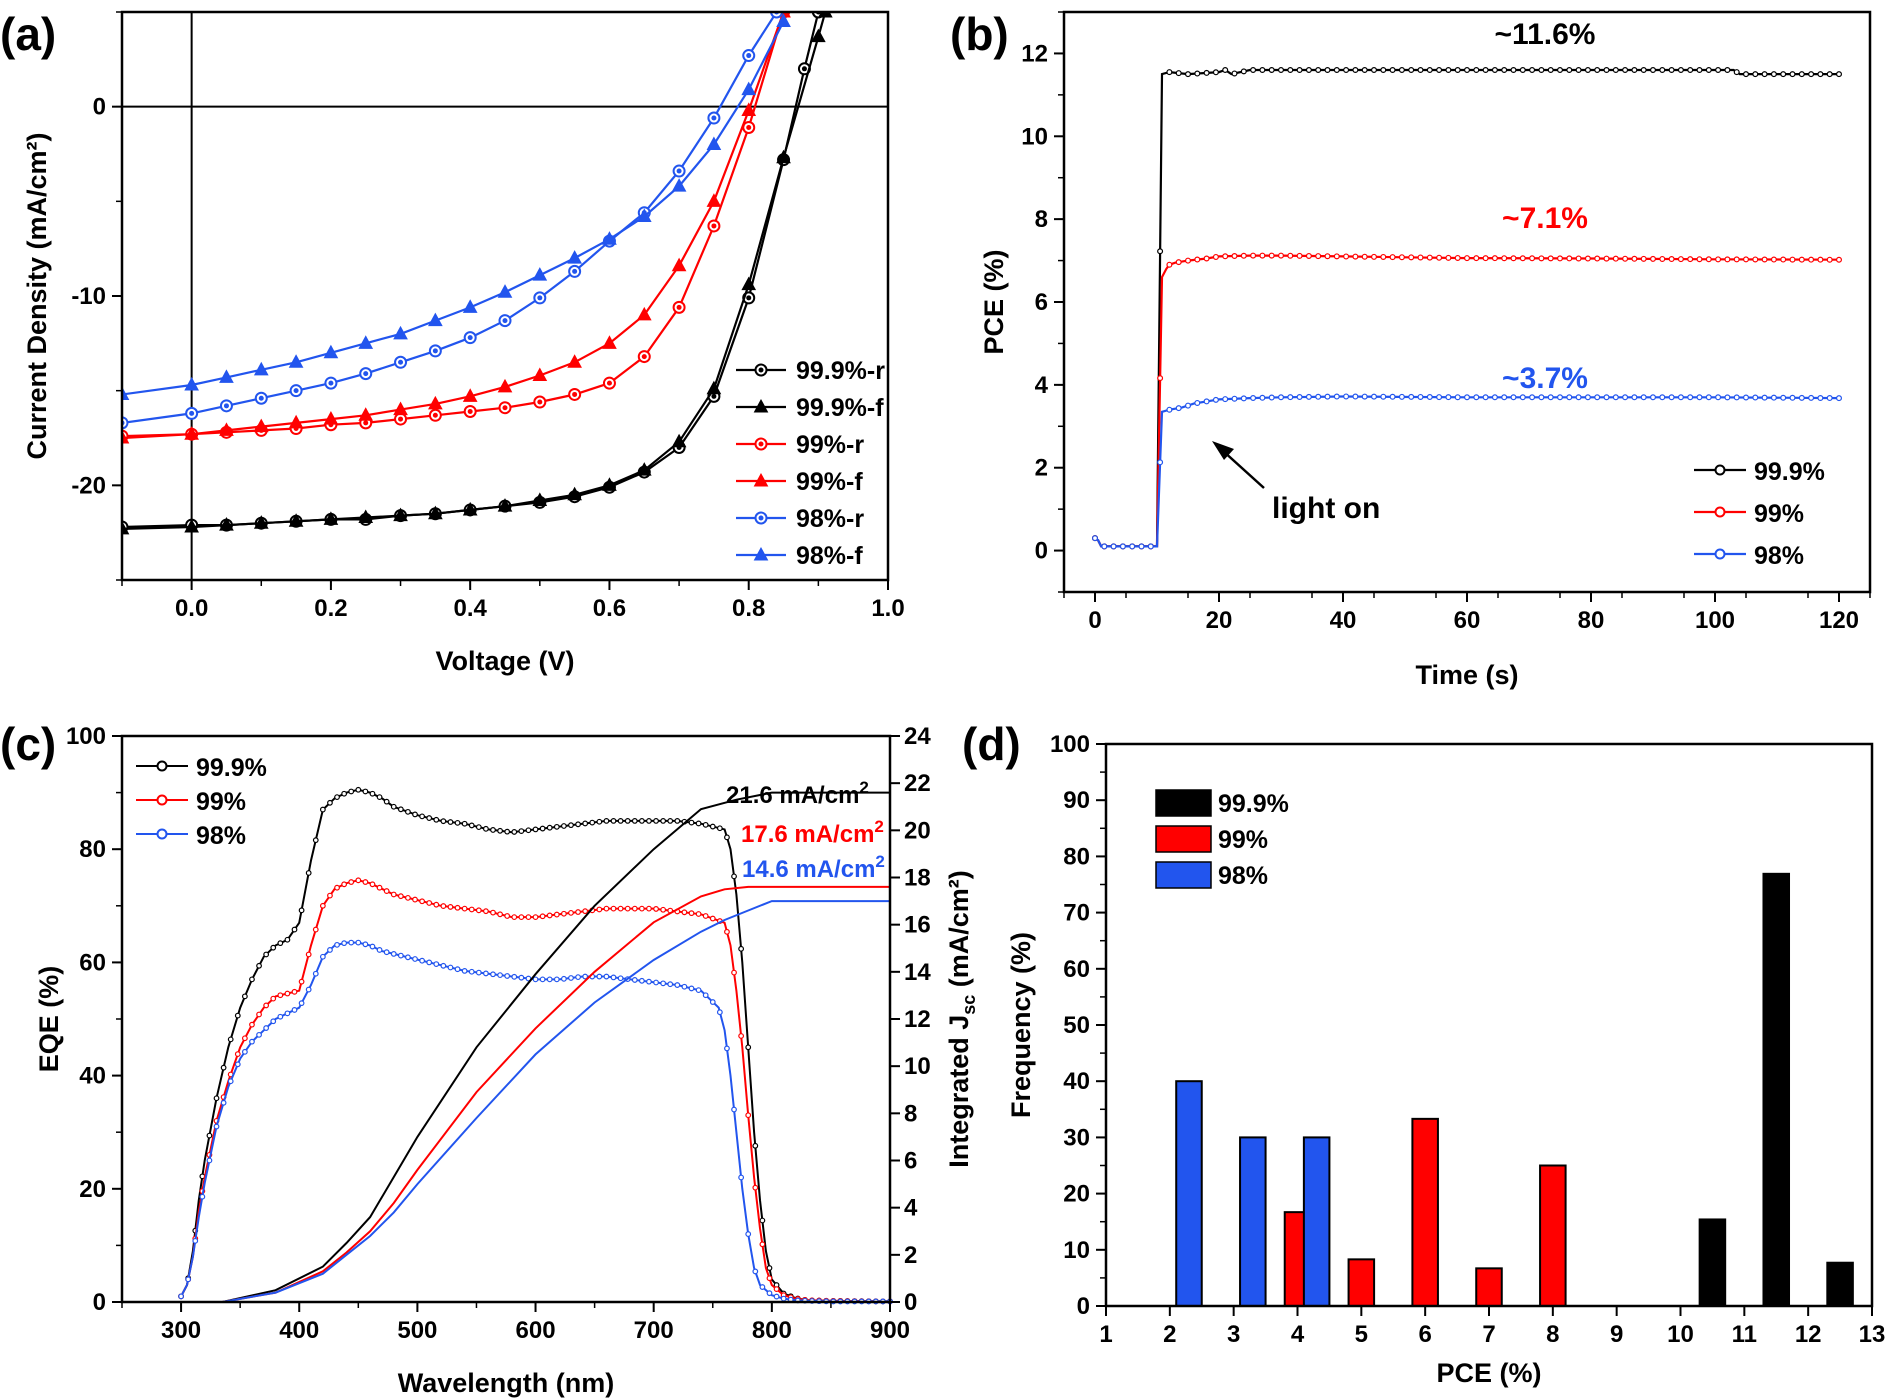 This screenshot has width=1890, height=1398. What do you see at coordinates (1076, 969) in the screenshot?
I see `y-tick-label: 60` at bounding box center [1076, 969].